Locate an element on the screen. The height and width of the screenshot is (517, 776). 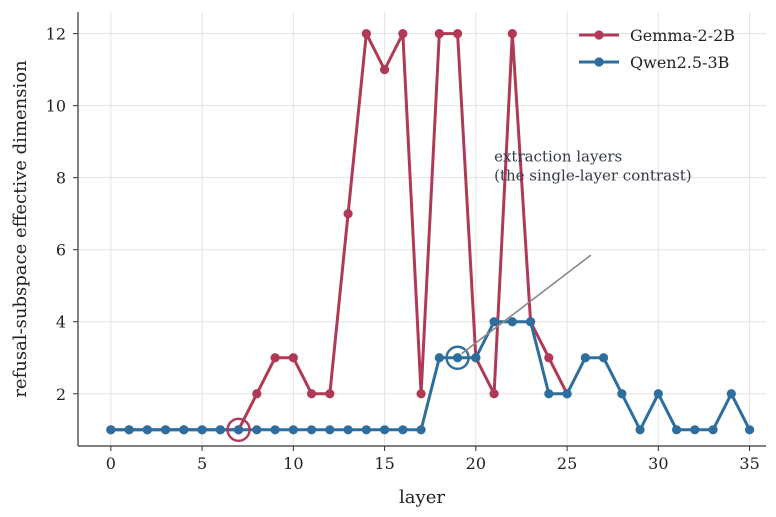
y-tick-label: 2 is located at coordinates (61, 394).